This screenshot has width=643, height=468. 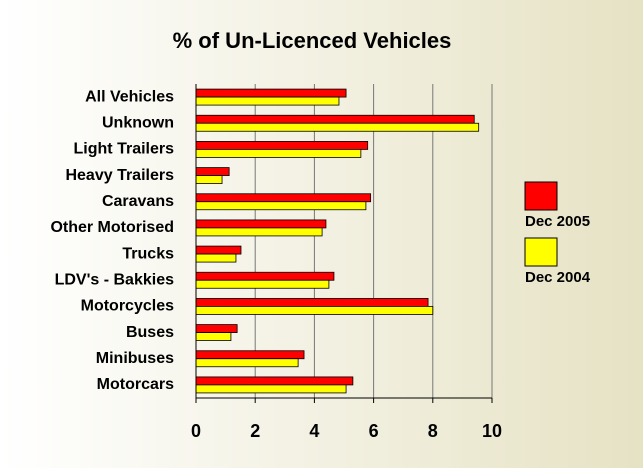 What do you see at coordinates (255, 431) in the screenshot?
I see `x-tick-label: 2` at bounding box center [255, 431].